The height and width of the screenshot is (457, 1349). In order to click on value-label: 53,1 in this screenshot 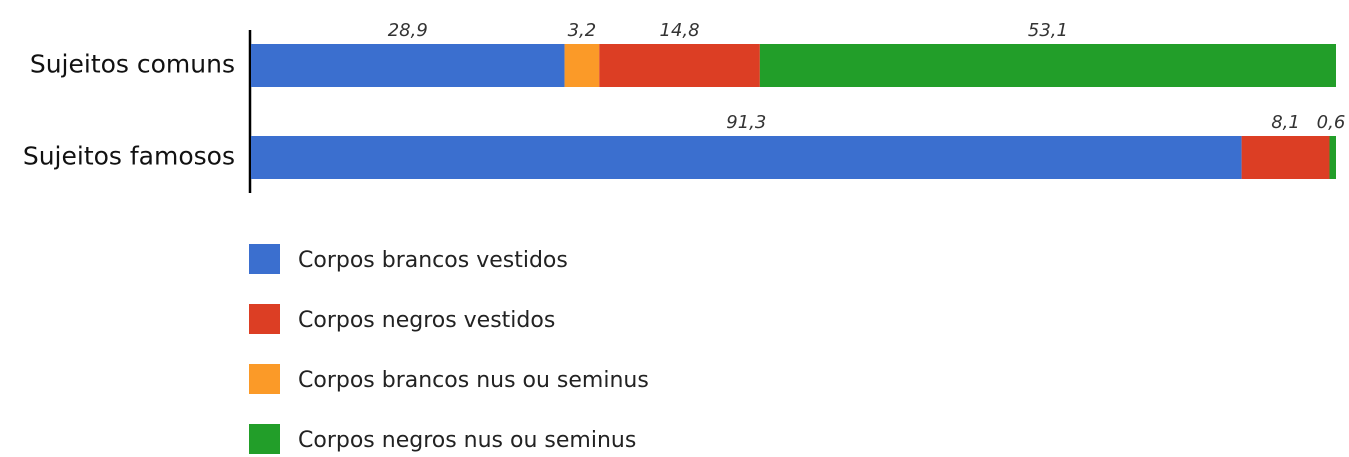, I will do `click(1048, 30)`.